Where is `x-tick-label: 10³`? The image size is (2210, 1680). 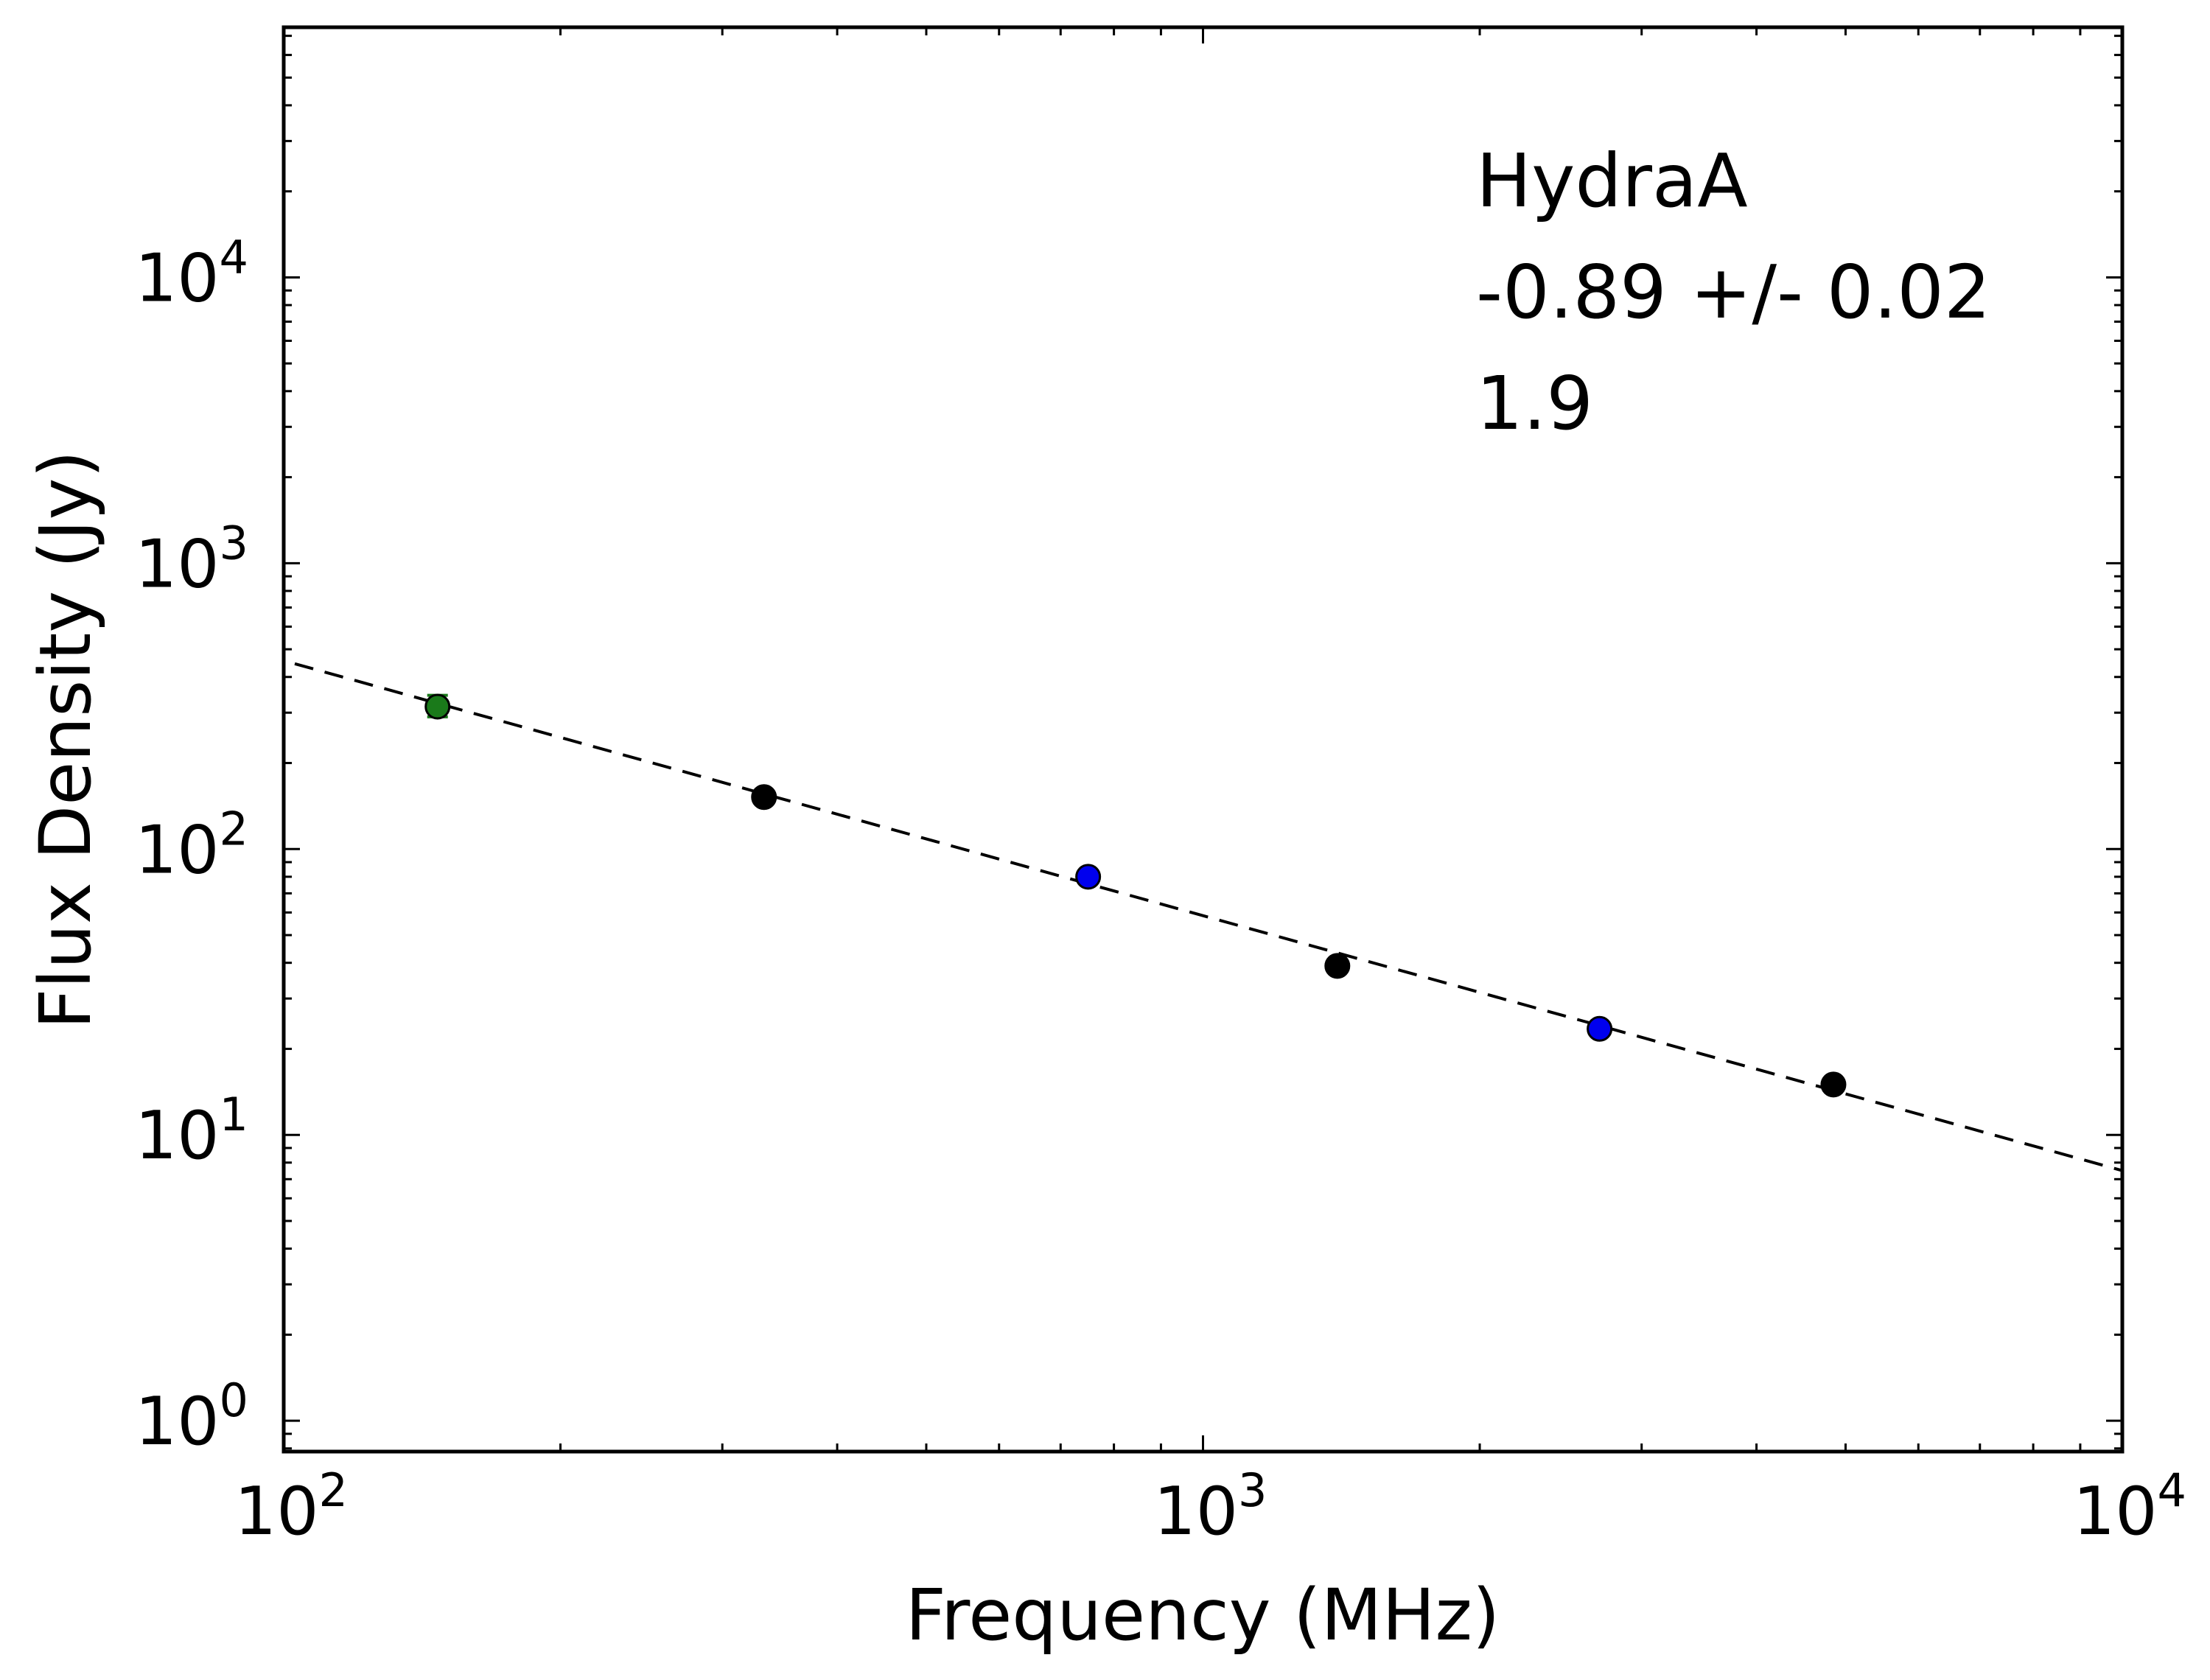
x-tick-label: 10³ is located at coordinates (1210, 1506).